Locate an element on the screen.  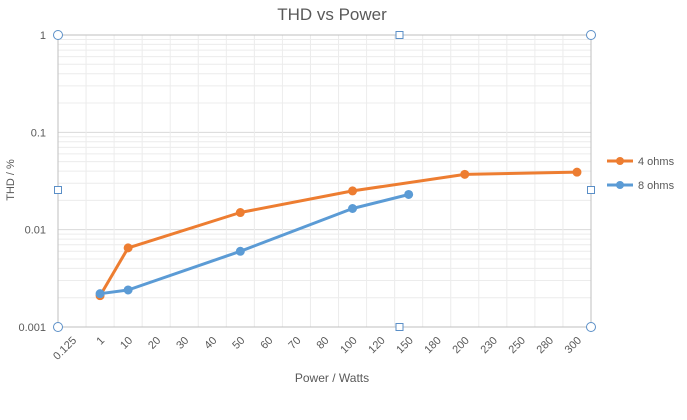
y-tick-label: 1 is located at coordinates (43, 36).